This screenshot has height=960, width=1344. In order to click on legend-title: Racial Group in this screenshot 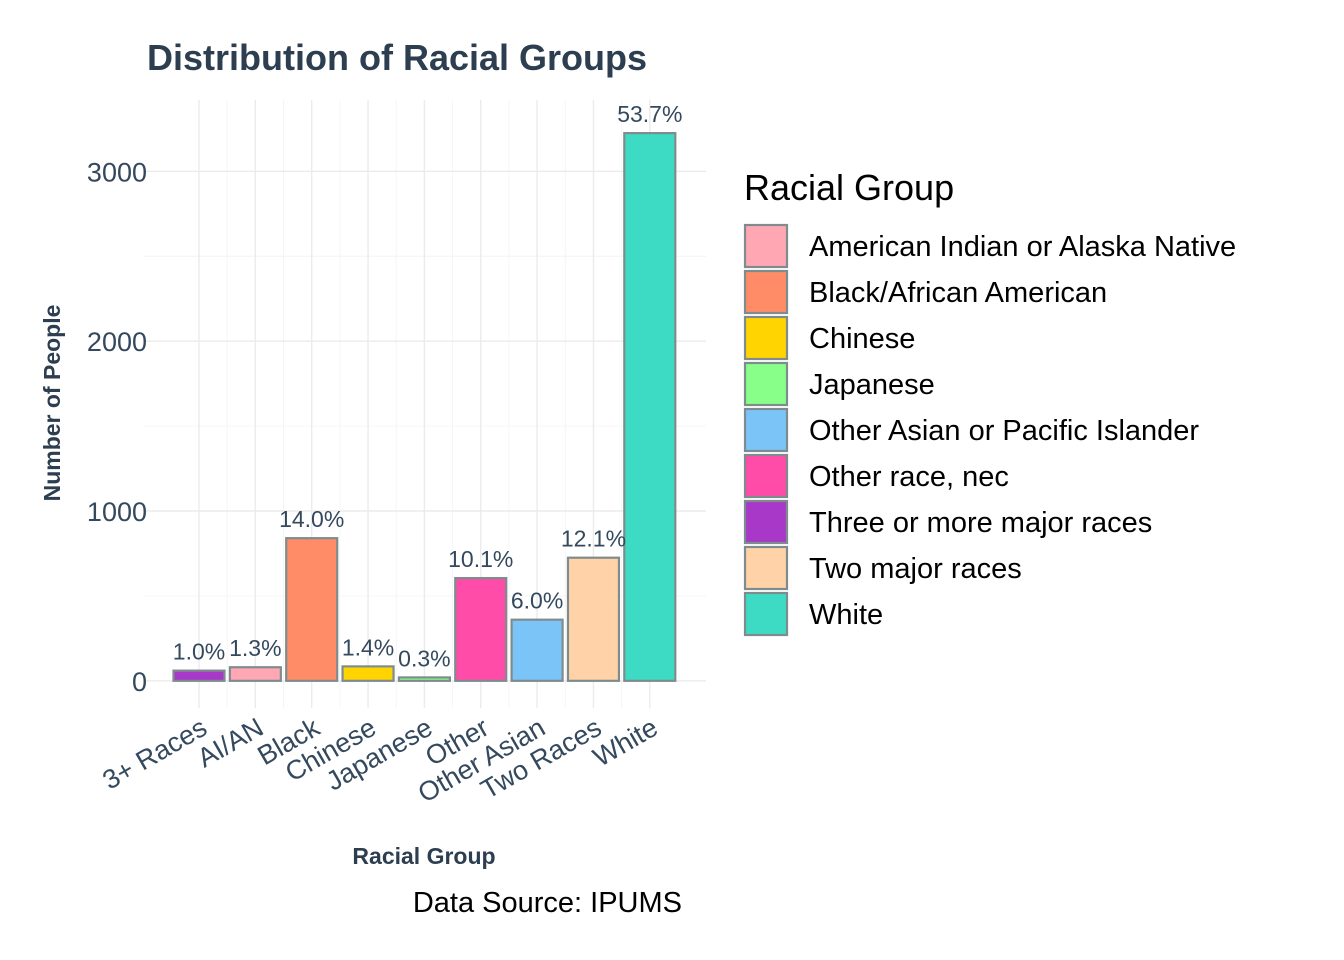, I will do `click(849, 187)`.